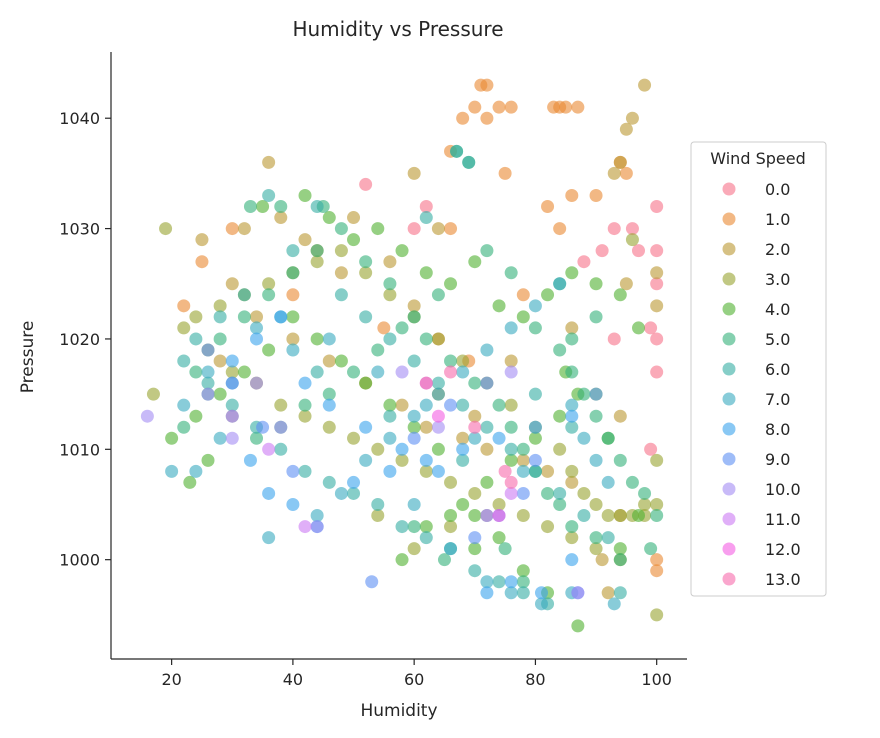 This screenshot has width=880, height=738. Describe the element at coordinates (761, 519) in the screenshot. I see `legend-item: 11.0` at that location.